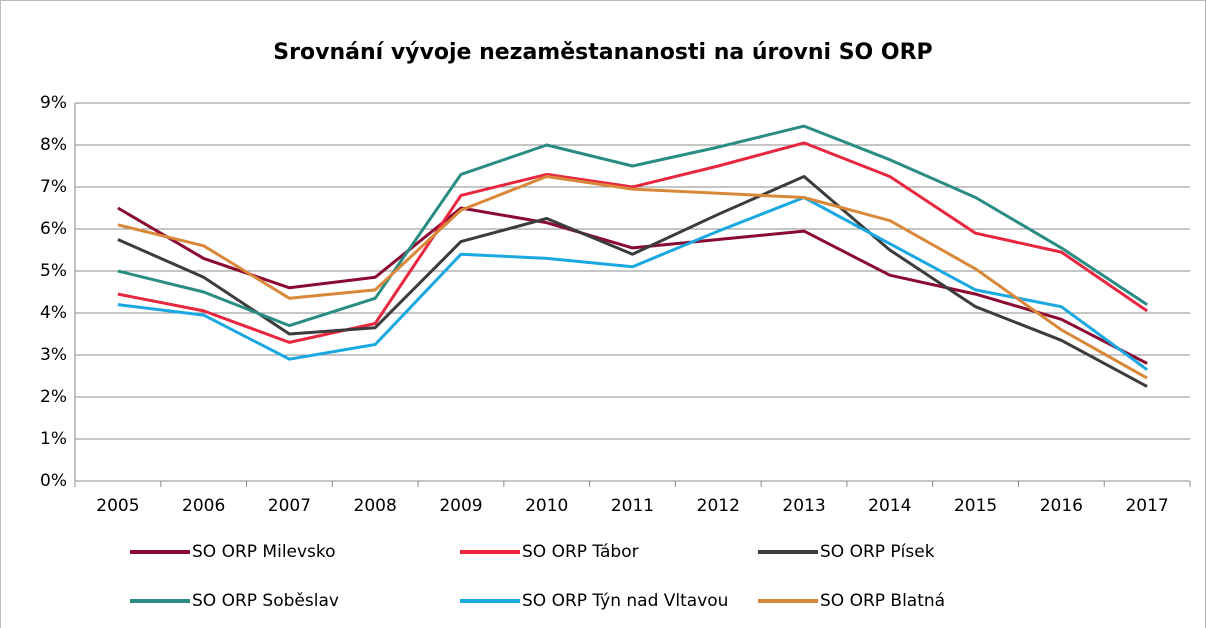 This screenshot has height=628, width=1206. What do you see at coordinates (975, 506) in the screenshot?
I see `x-tick-label: 2015` at bounding box center [975, 506].